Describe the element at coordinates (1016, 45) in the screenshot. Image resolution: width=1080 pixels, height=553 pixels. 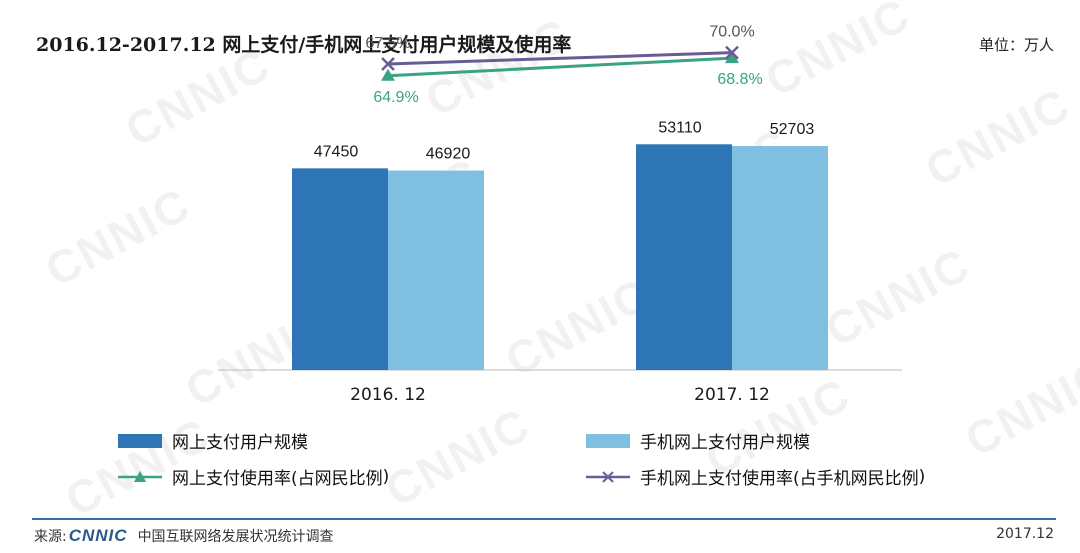
I see `unit-label: 单位：万人` at that location.